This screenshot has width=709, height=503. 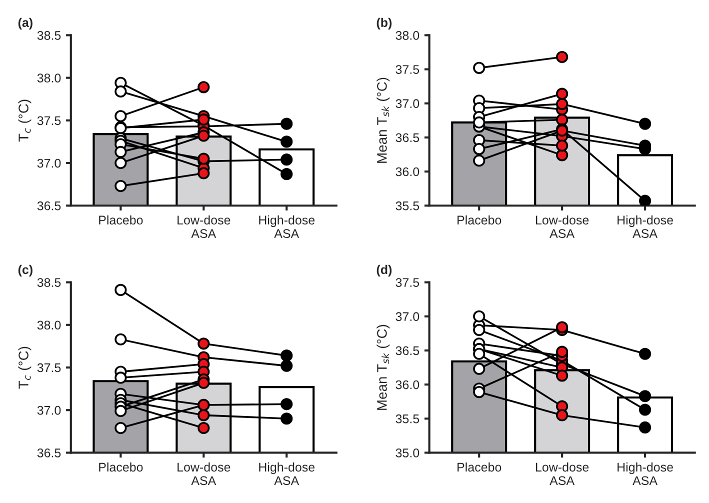 What do you see at coordinates (384, 270) in the screenshot?
I see `chart-title: (d)` at bounding box center [384, 270].